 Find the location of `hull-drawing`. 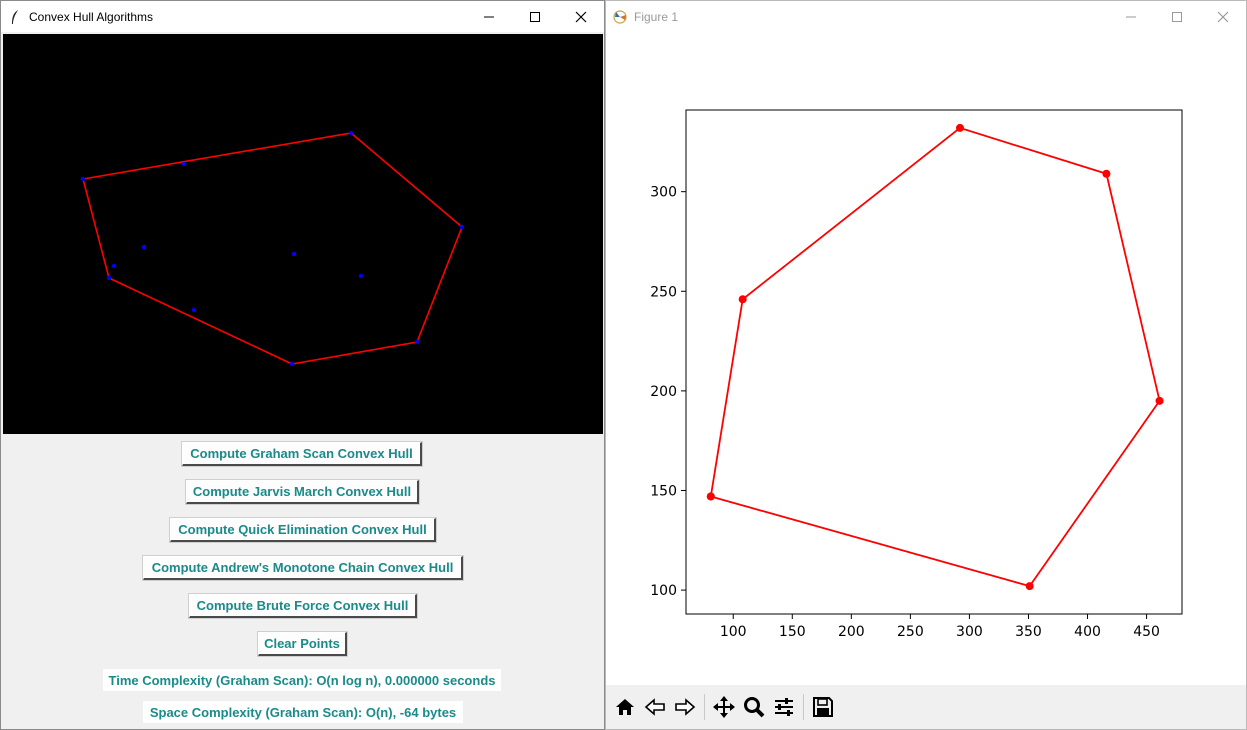

hull-drawing is located at coordinates (272, 248).